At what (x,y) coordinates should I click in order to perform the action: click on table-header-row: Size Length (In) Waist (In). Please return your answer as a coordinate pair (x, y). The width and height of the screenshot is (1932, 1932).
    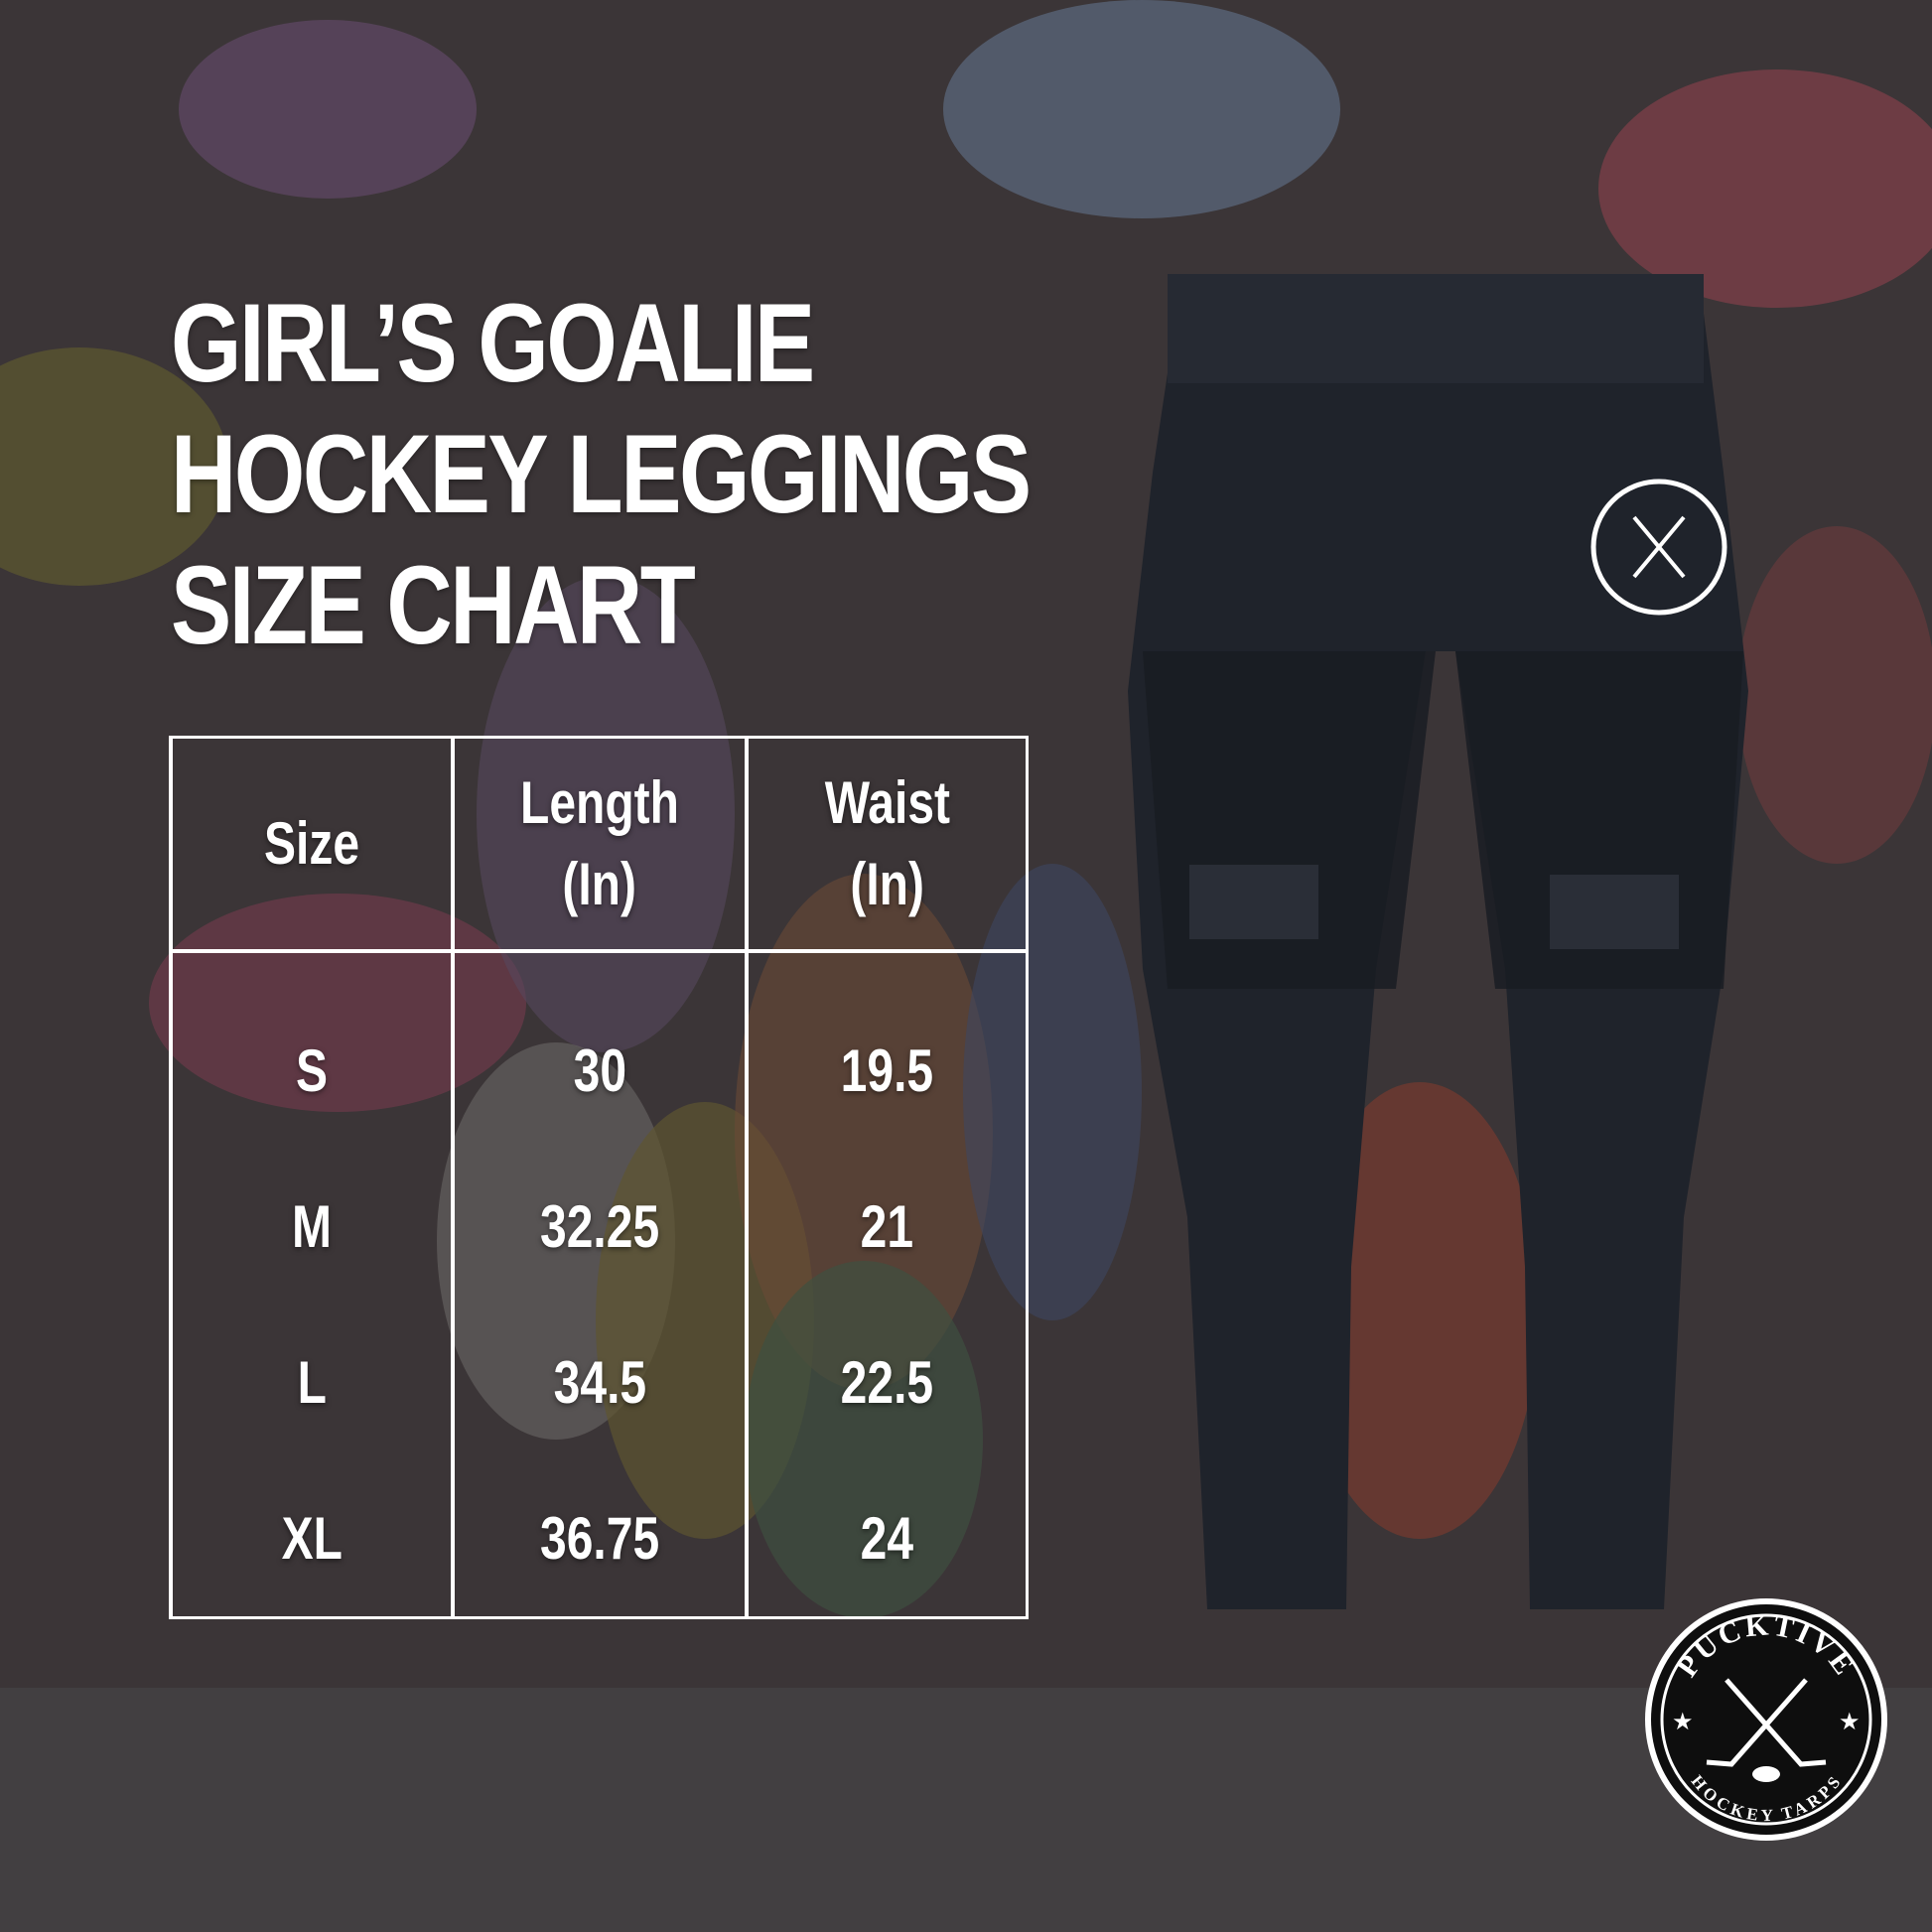
    Looking at the image, I should click on (598, 845).